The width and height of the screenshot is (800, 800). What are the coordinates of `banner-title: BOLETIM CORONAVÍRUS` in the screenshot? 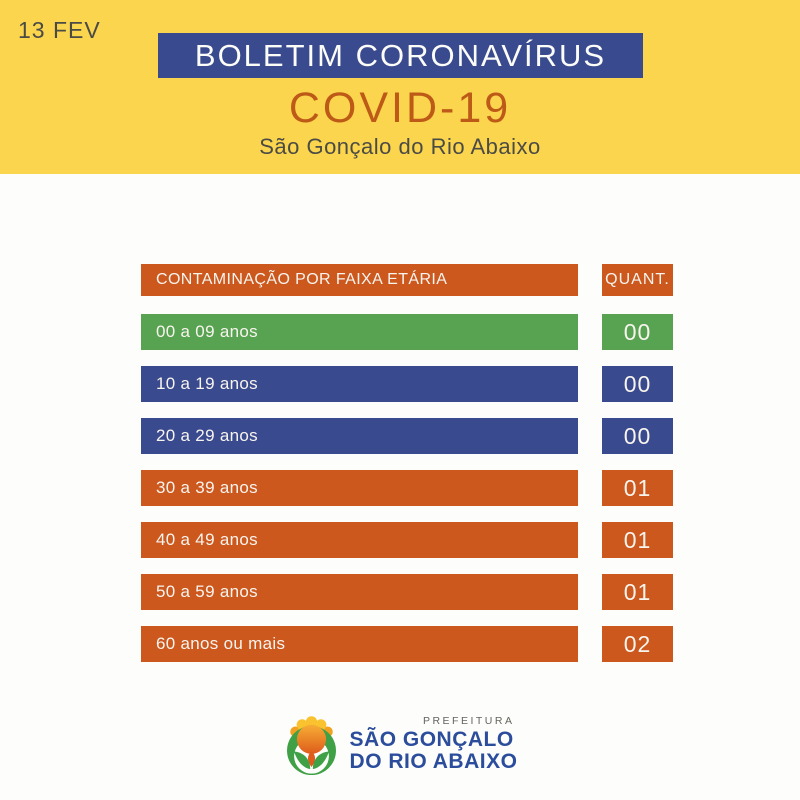 It's located at (400, 55).